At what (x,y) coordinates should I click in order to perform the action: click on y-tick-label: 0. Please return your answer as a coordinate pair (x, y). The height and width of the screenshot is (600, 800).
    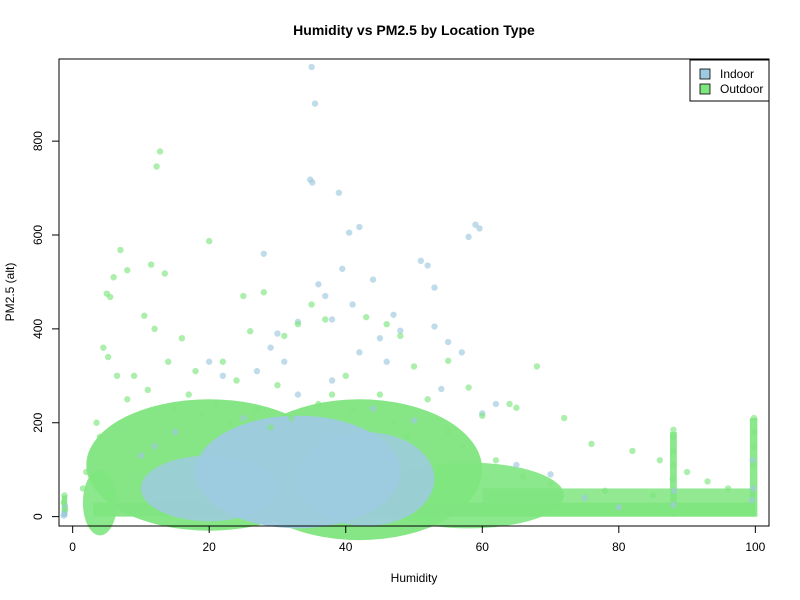
    Looking at the image, I should click on (38, 516).